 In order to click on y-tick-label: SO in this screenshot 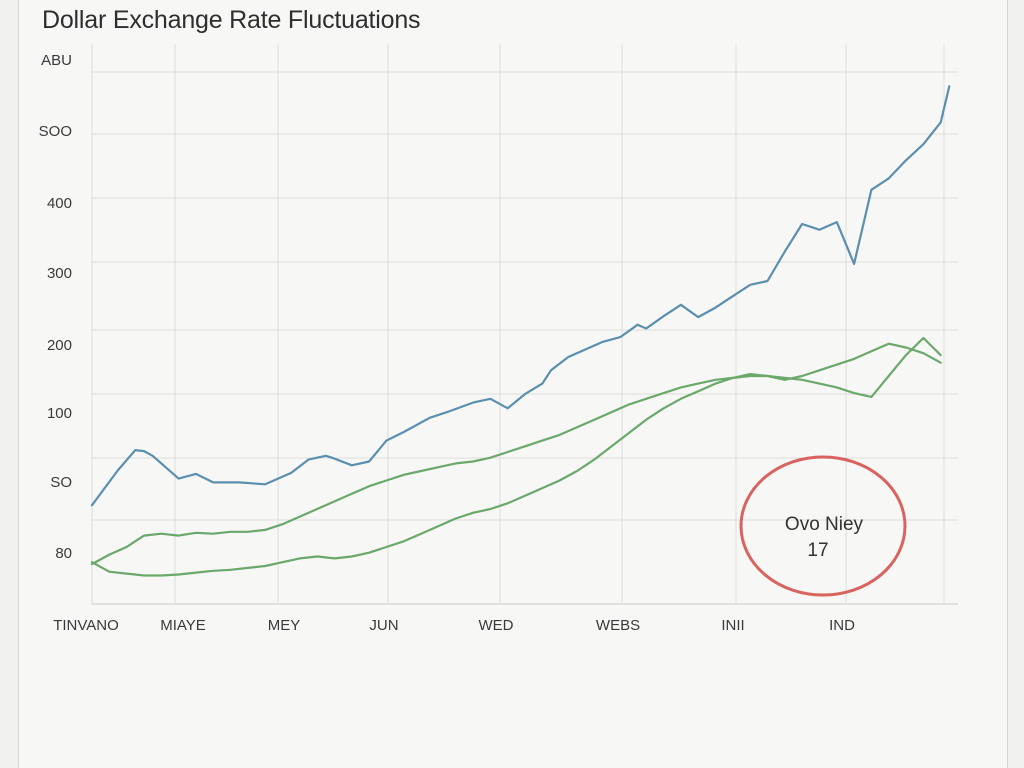, I will do `click(61, 482)`.